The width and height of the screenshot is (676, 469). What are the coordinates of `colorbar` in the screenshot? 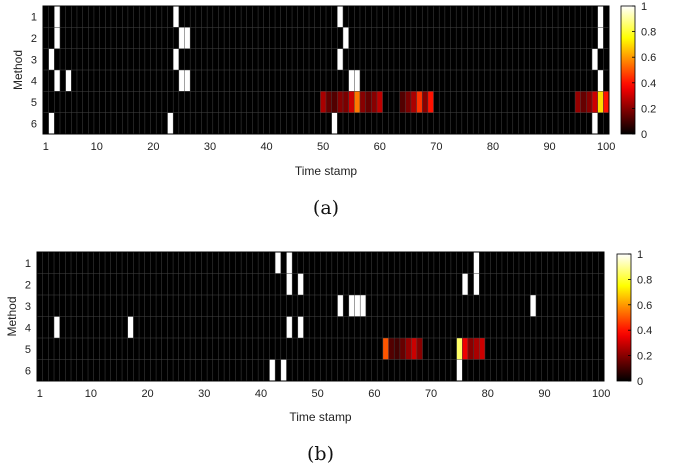 It's located at (624, 317).